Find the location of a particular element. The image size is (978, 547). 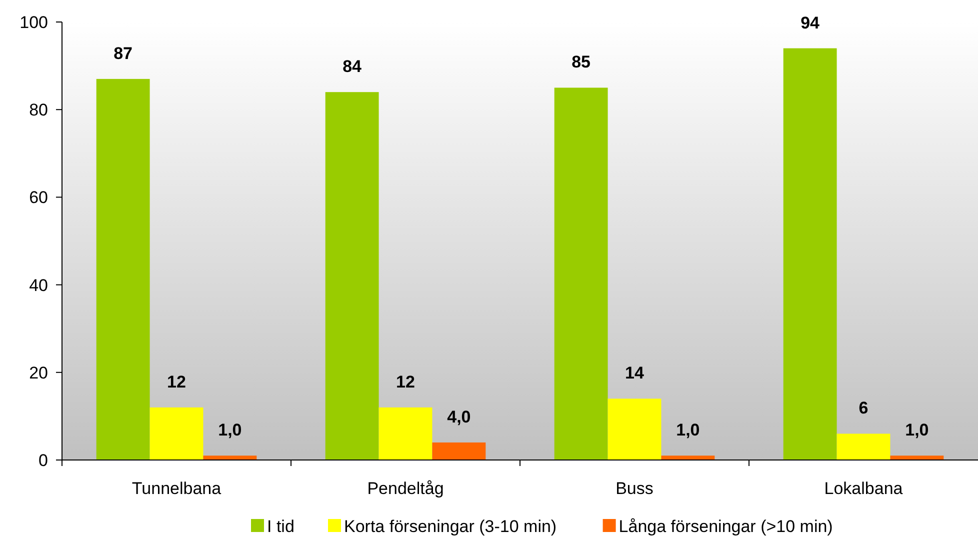

legend-label: Korta förseningar (3-10 min) is located at coordinates (450, 526).